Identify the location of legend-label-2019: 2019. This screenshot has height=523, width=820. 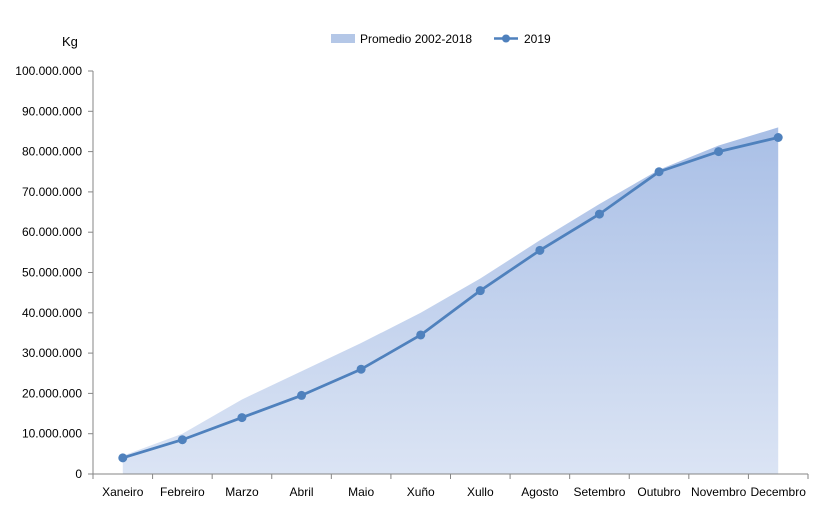
(537, 39).